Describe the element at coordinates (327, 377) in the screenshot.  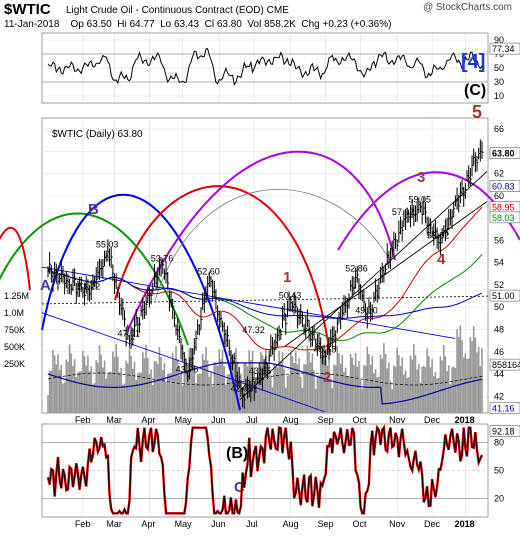
I see `wave-label: 2` at that location.